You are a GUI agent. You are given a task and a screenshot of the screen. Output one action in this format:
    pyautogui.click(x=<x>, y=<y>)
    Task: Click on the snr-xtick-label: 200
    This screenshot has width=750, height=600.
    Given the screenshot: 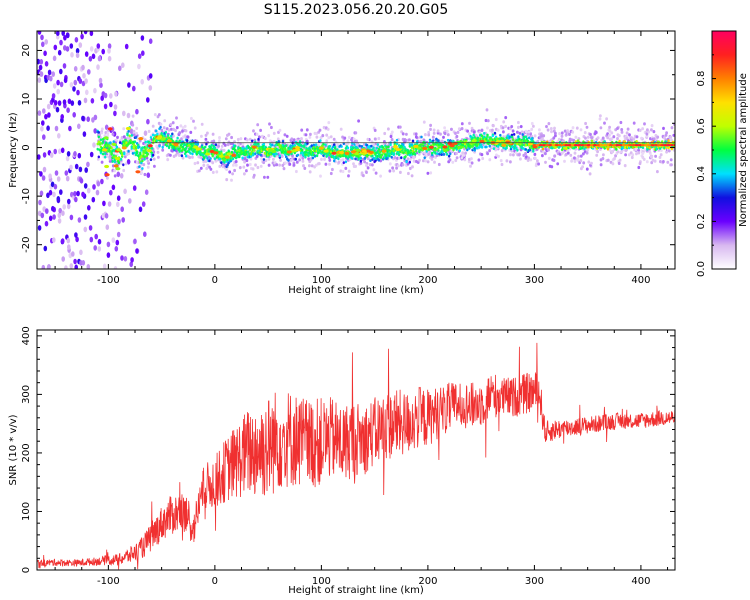 What is the action you would take?
    pyautogui.click(x=427, y=581)
    